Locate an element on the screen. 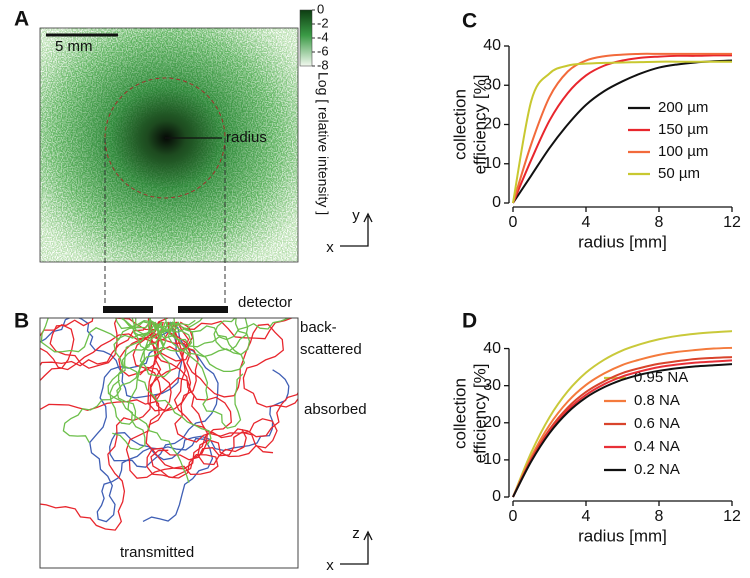  panel-letter: C is located at coordinates (469, 21).